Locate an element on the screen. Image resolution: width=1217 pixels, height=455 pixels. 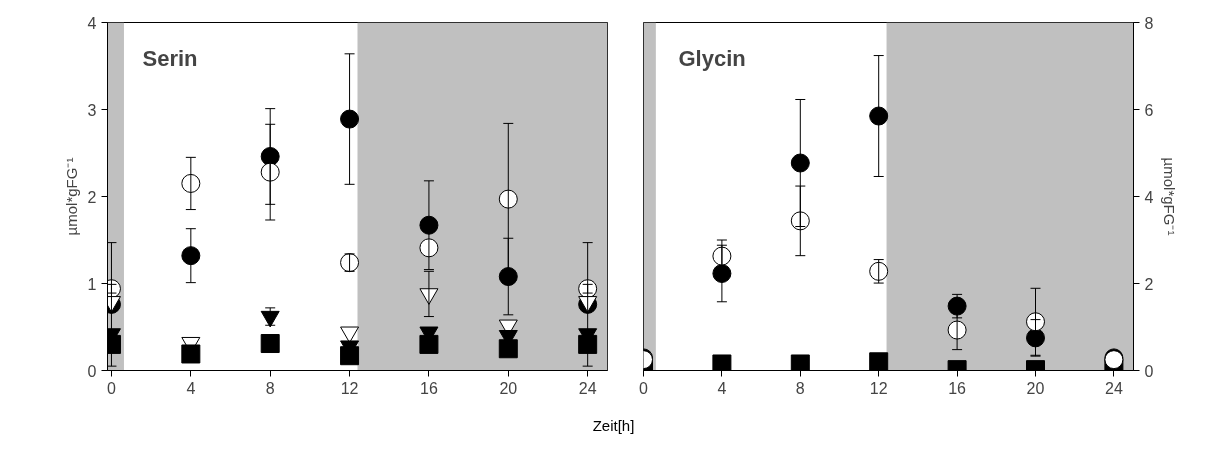
y-tick-label: 3 is located at coordinates (92, 110).